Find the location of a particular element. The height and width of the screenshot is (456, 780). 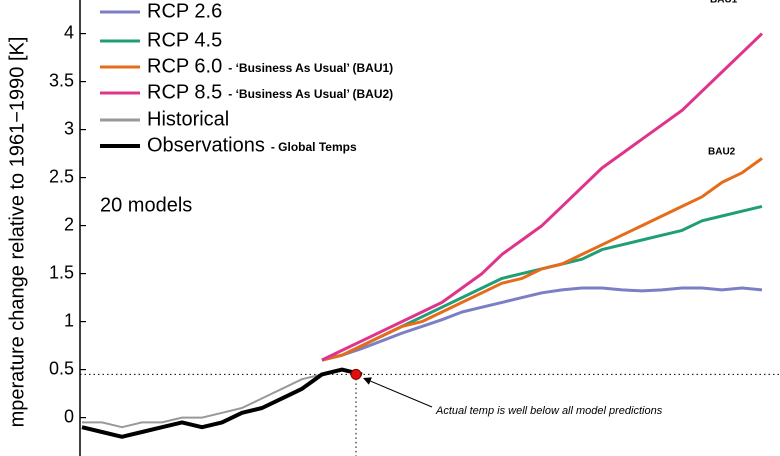

observation-point is located at coordinates (356, 374).